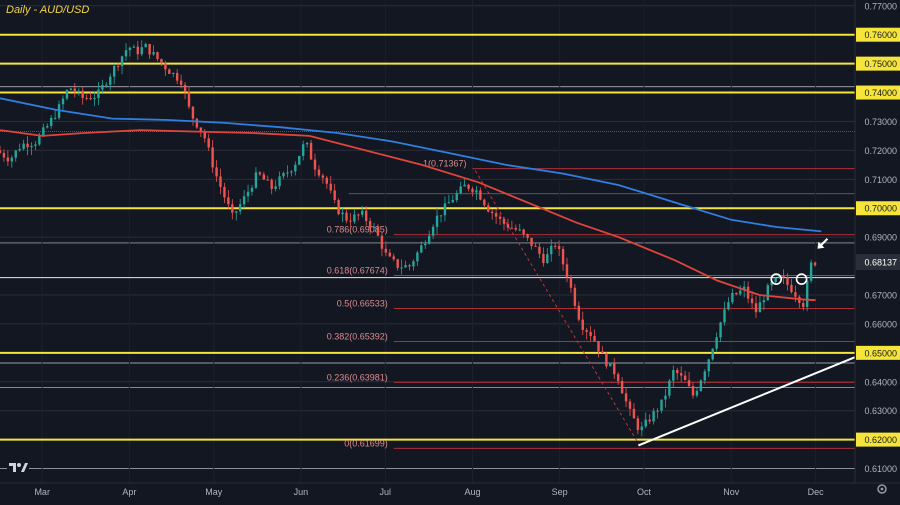 This screenshot has height=505, width=900. Describe the element at coordinates (357, 337) in the screenshot. I see `fib-level-label: 0.382(0.65392)` at that location.